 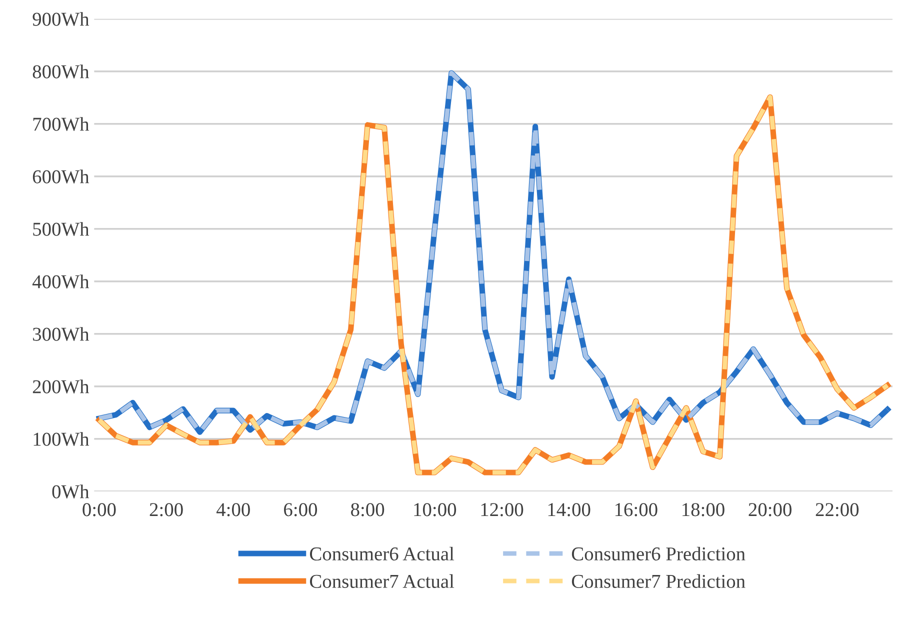 I want to click on y-tick-label: 500Wh, so click(x=61, y=229).